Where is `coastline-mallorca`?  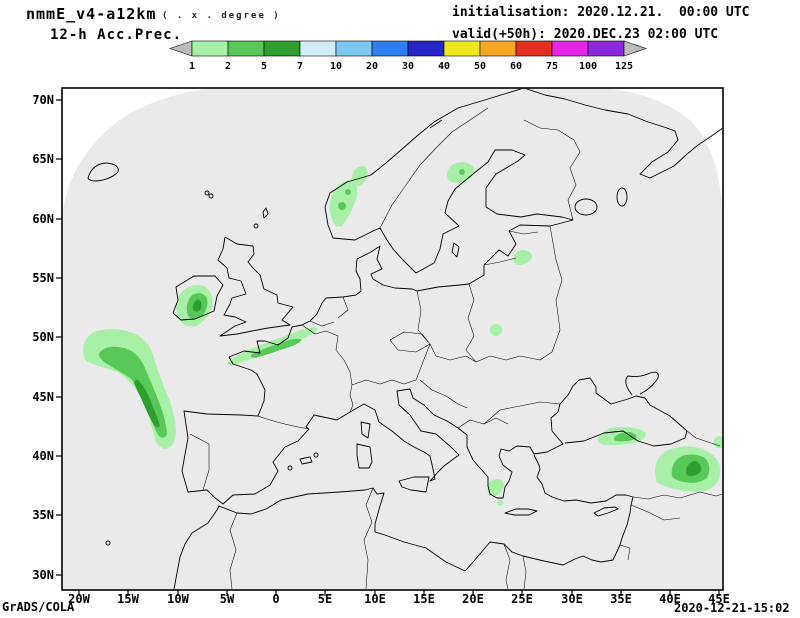 coastline-mallorca is located at coordinates (306, 460).